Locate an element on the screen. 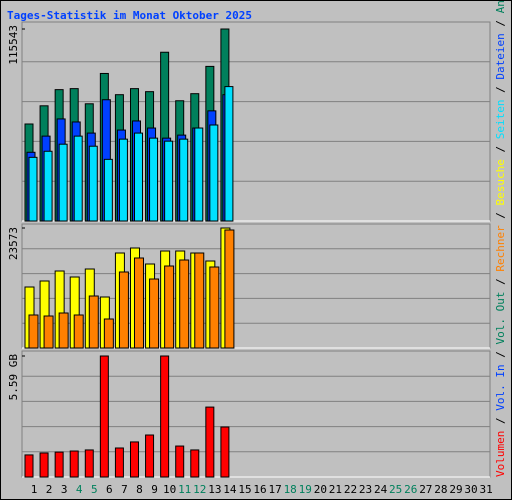  x-tick-label: 31 is located at coordinates (485, 489).